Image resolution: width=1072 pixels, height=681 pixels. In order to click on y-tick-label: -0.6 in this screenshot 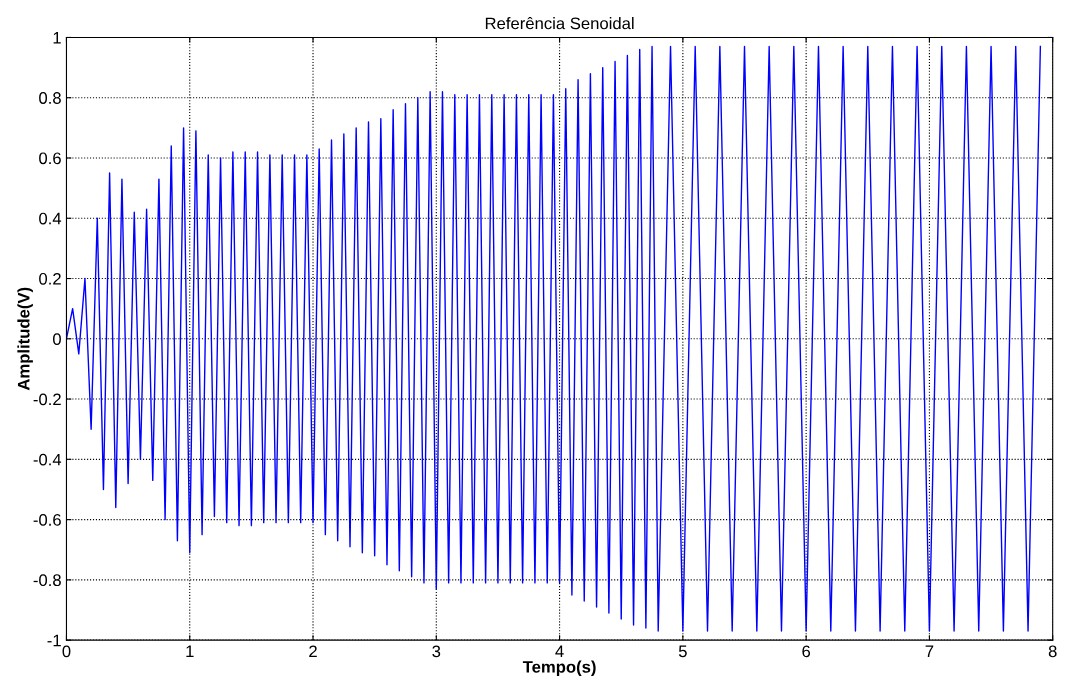, I will do `click(47, 520)`.